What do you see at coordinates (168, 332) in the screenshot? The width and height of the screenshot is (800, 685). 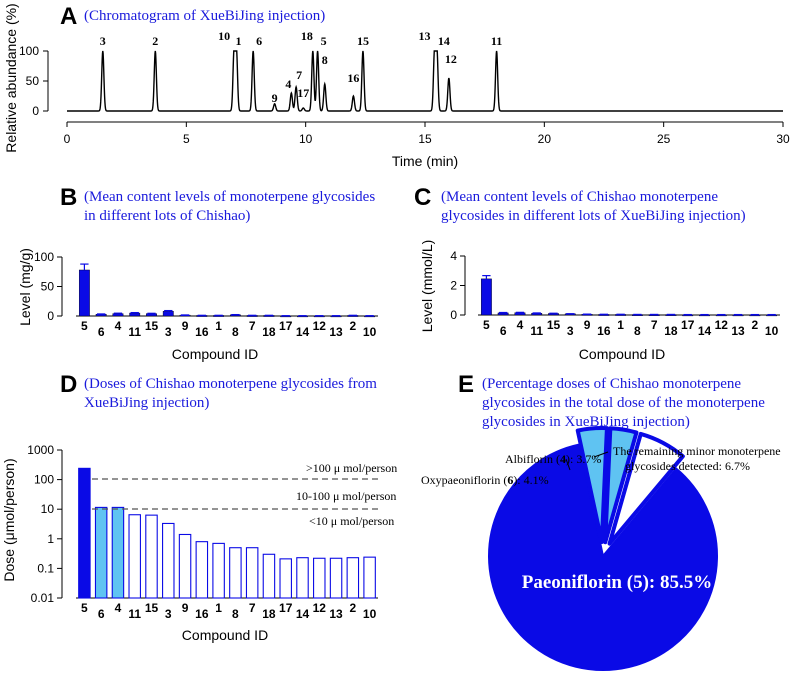 I see `b-x-tick-label: 3` at bounding box center [168, 332].